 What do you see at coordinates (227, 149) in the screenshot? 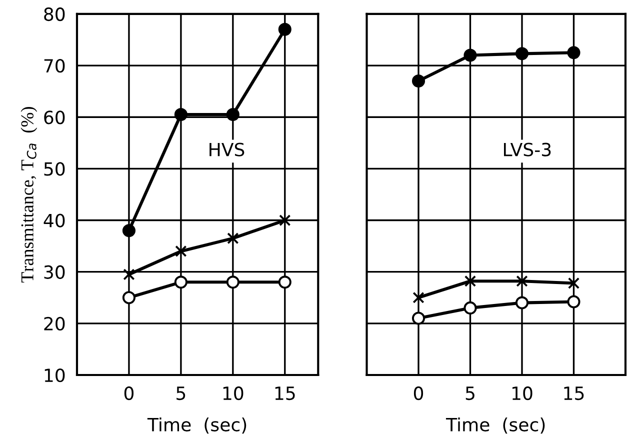
I see `annotation: HVS` at bounding box center [227, 149].